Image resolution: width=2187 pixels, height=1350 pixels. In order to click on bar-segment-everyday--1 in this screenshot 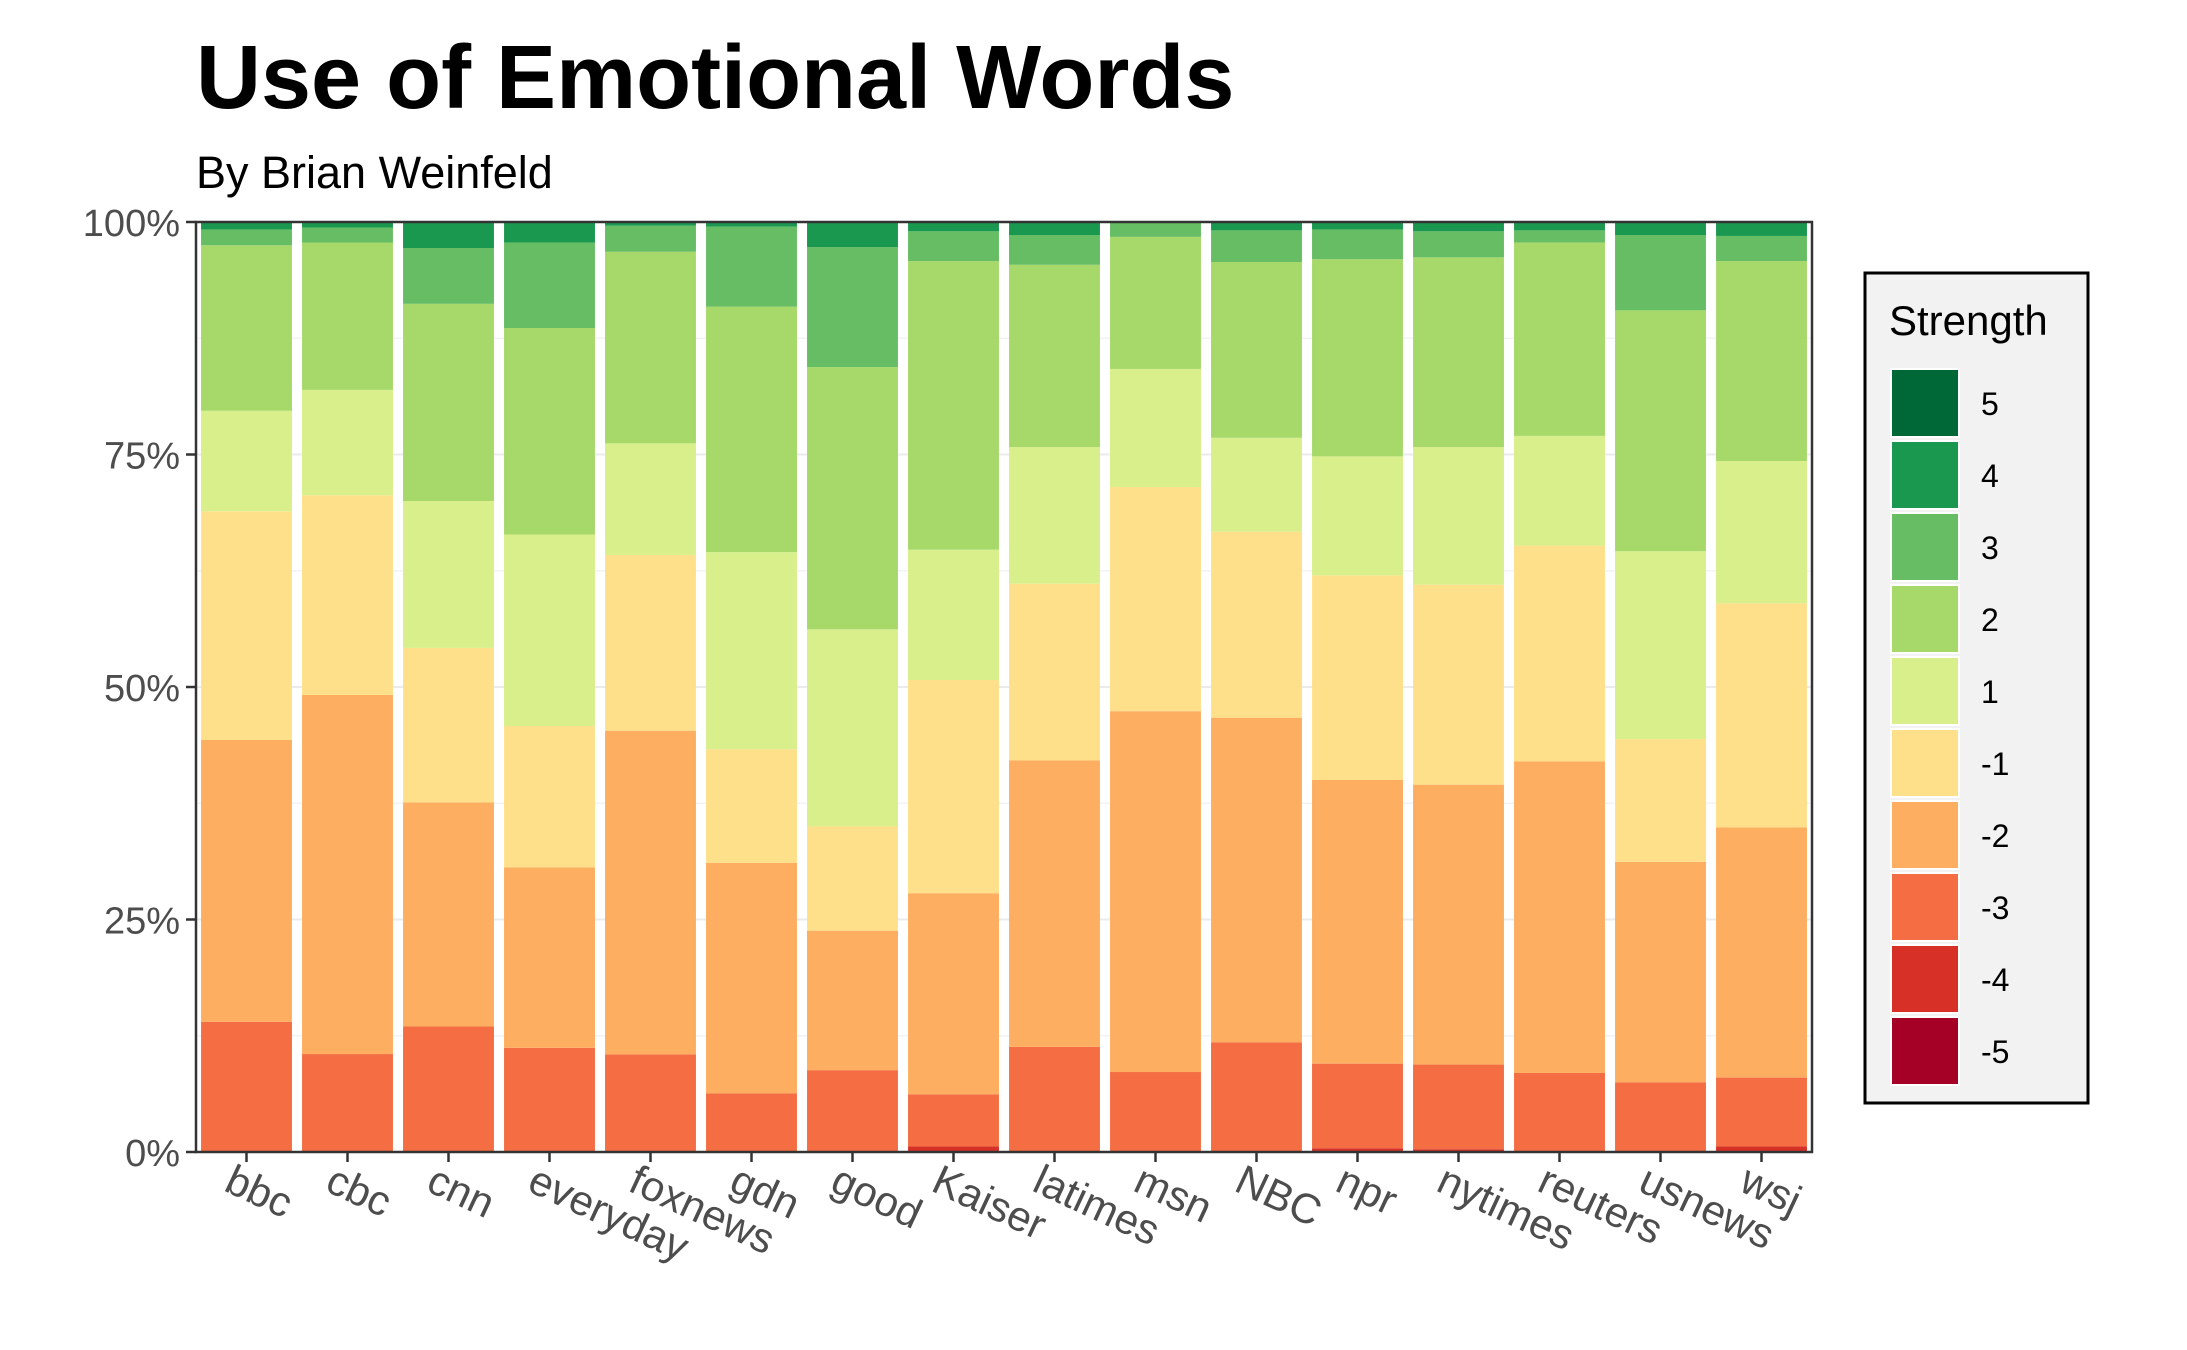, I will do `click(549, 797)`.